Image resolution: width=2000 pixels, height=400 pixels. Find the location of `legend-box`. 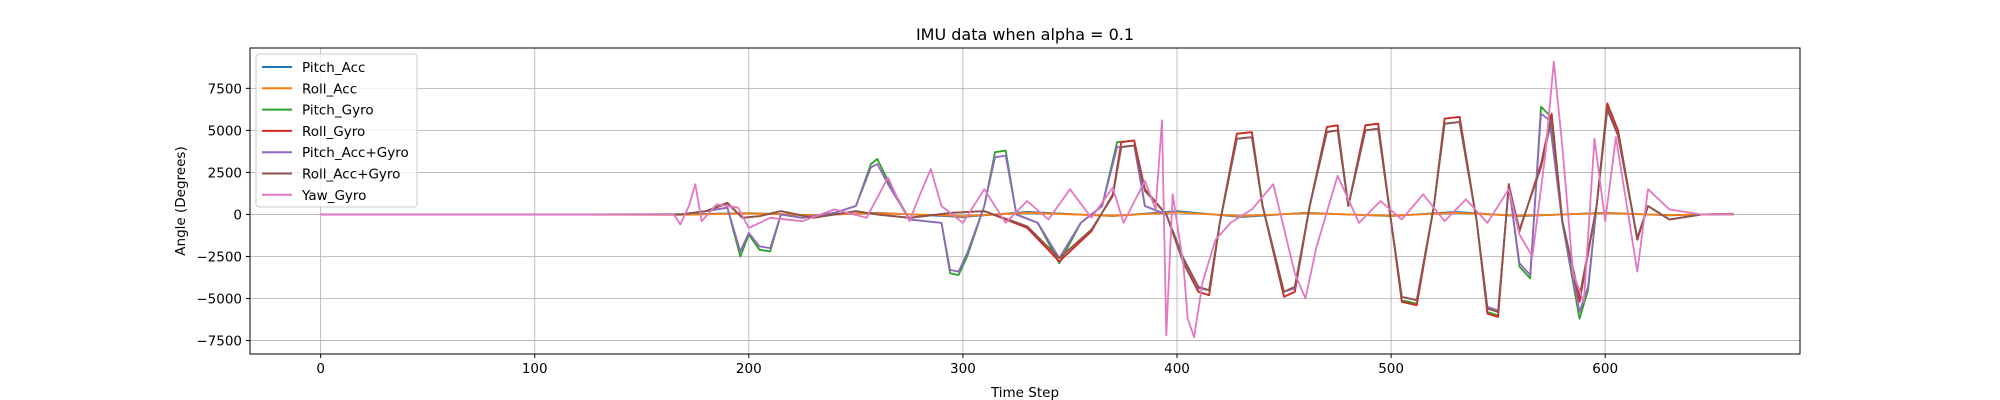

legend-box is located at coordinates (336, 130).